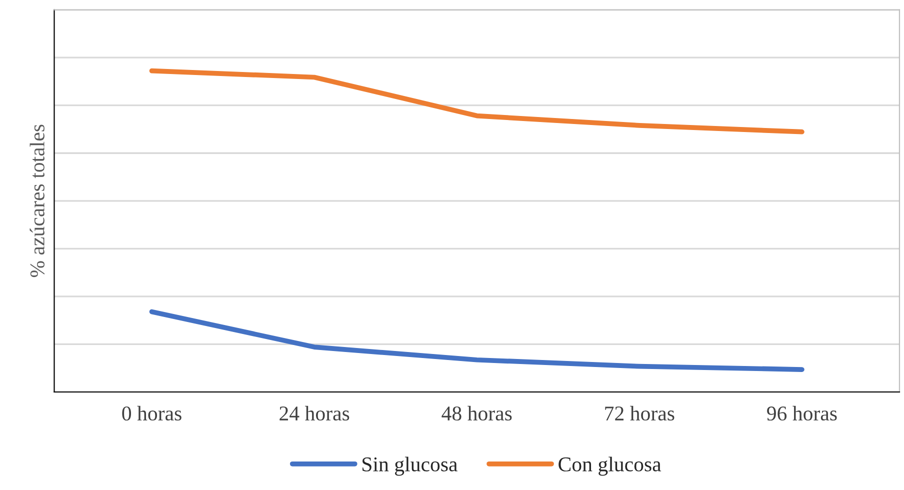 Image resolution: width=904 pixels, height=490 pixels. Describe the element at coordinates (610, 466) in the screenshot. I see `legend-label: Con glucosa` at that location.